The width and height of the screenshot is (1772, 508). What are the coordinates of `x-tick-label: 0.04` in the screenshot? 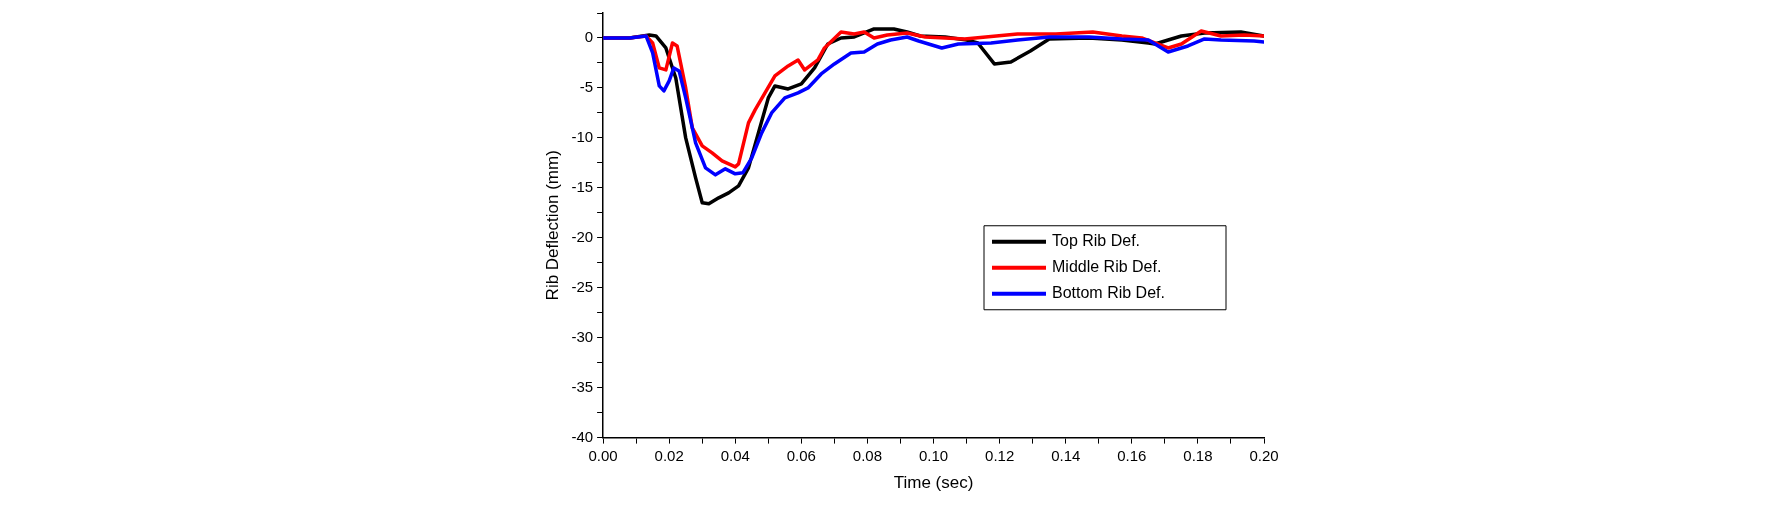 It's located at (735, 455).